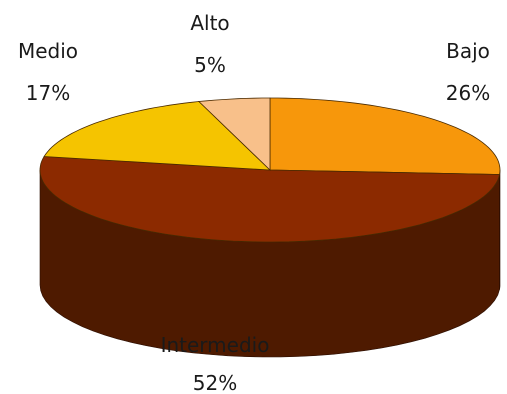 This screenshot has height=394, width=507. Describe the element at coordinates (210, 65) in the screenshot. I see `slice-value-alto: 5%` at that location.